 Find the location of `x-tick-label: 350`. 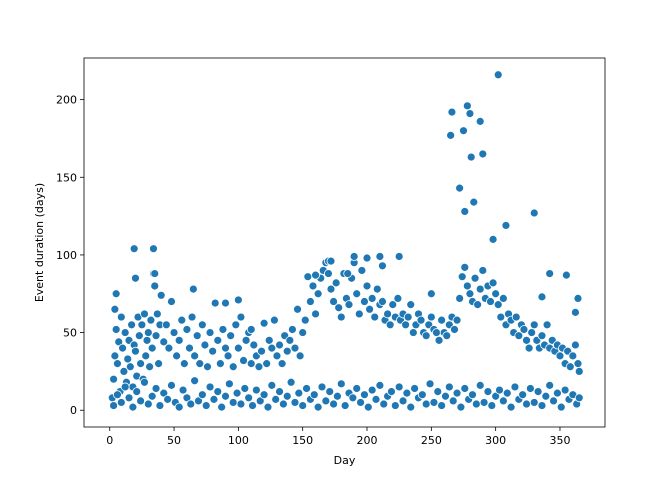

x-tick-label: 350 is located at coordinates (559, 440).